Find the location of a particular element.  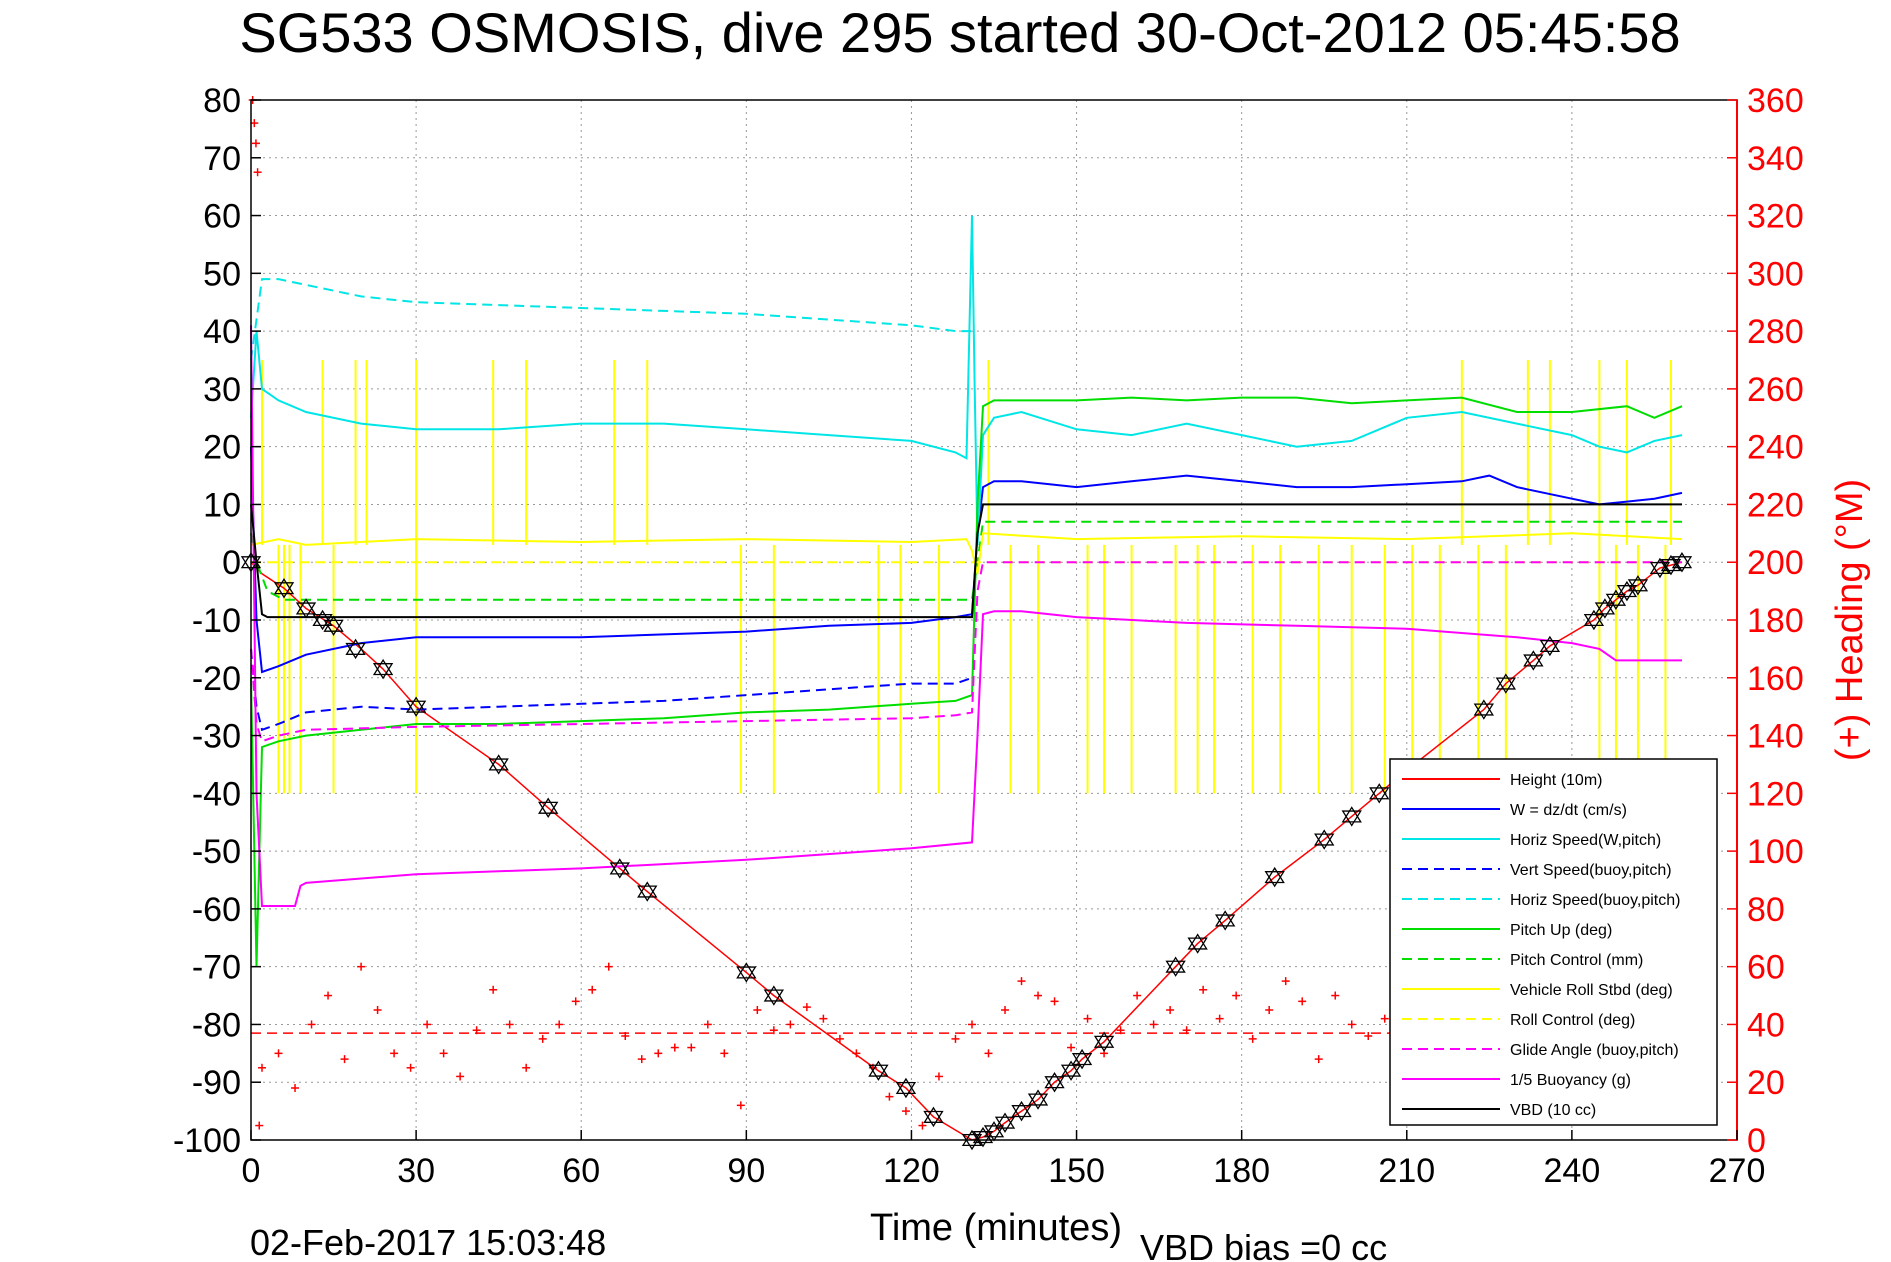

y-tick-label: 50 is located at coordinates (222, 274).